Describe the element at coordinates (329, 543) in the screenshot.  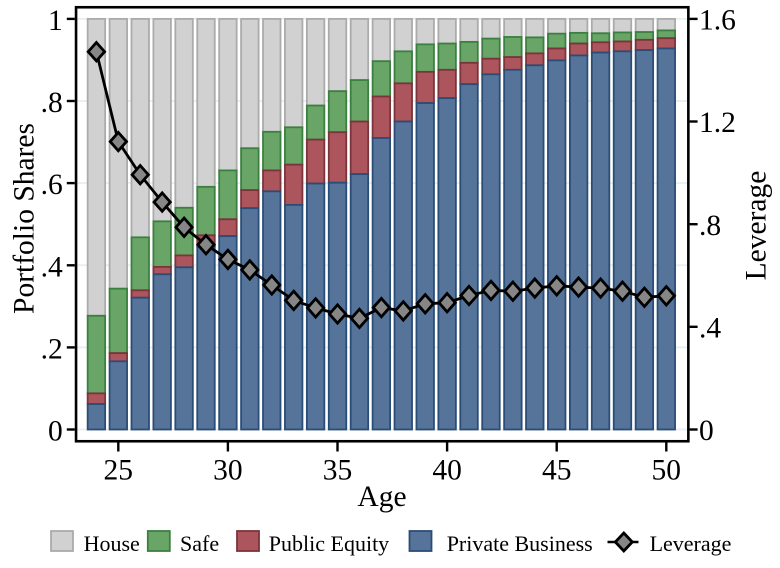
I see `svg-text: Public Equity` at that location.